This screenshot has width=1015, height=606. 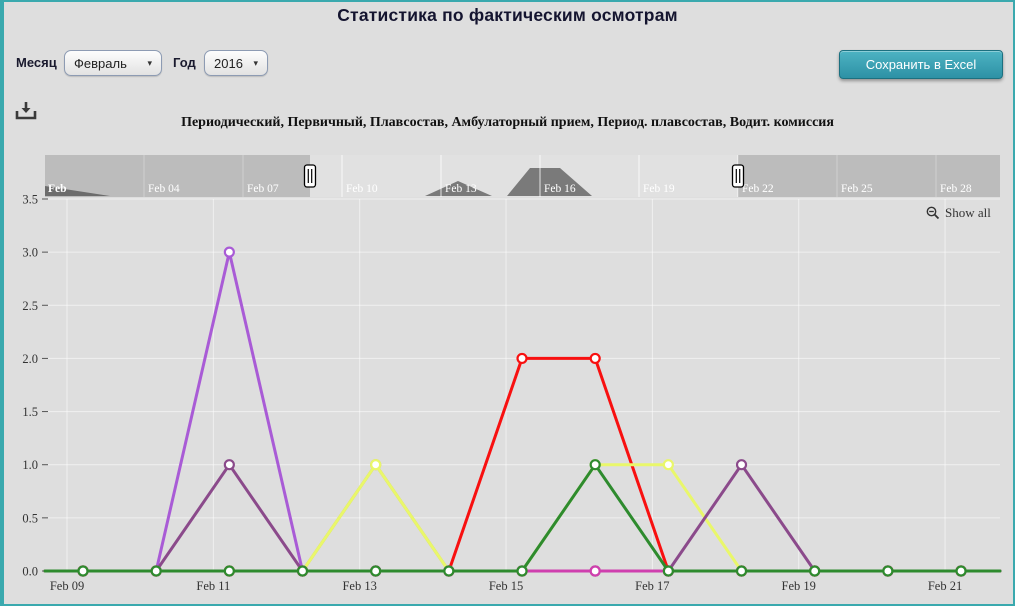 I want to click on save-to-excel-button: Сохранить в Excel, so click(x=921, y=64).